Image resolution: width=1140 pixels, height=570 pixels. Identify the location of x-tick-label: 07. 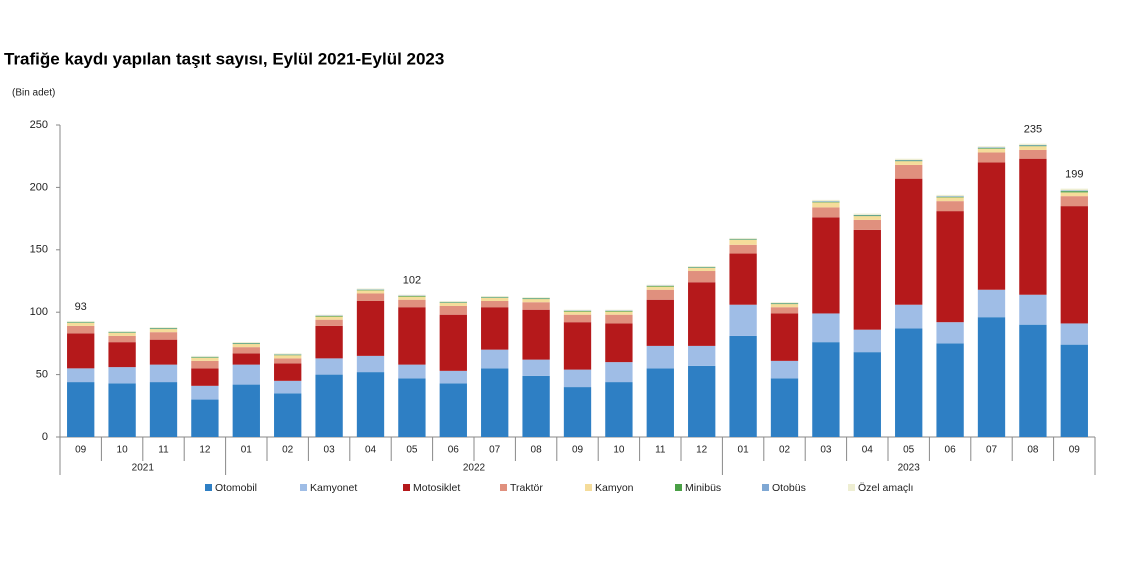
(992, 450).